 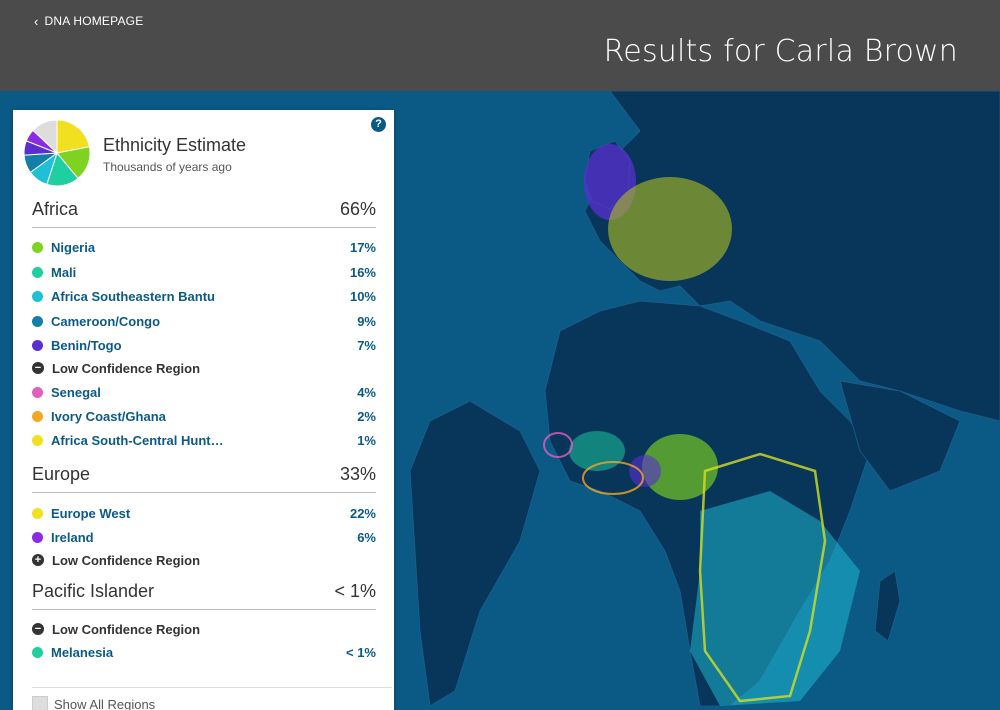 What do you see at coordinates (40, 703) in the screenshot?
I see `show-all-checkbox` at bounding box center [40, 703].